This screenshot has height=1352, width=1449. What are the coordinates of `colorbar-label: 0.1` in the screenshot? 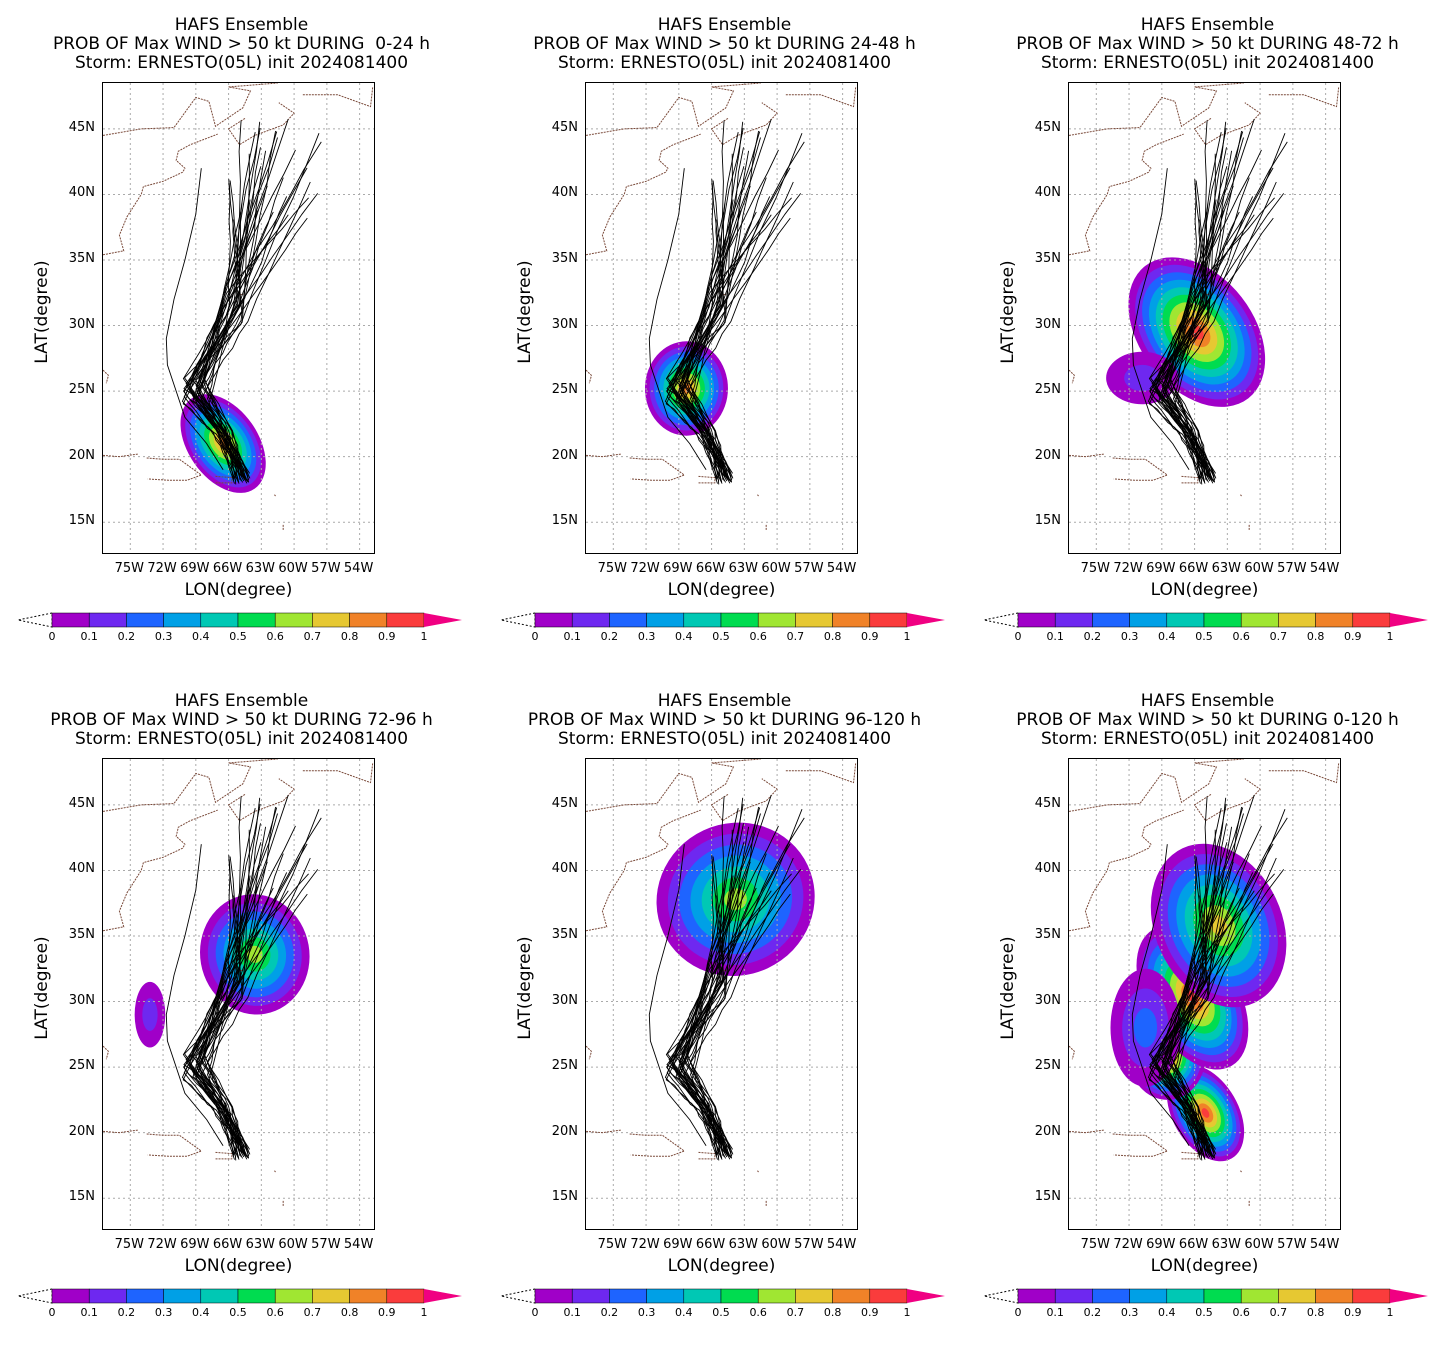 It's located at (1055, 1312).